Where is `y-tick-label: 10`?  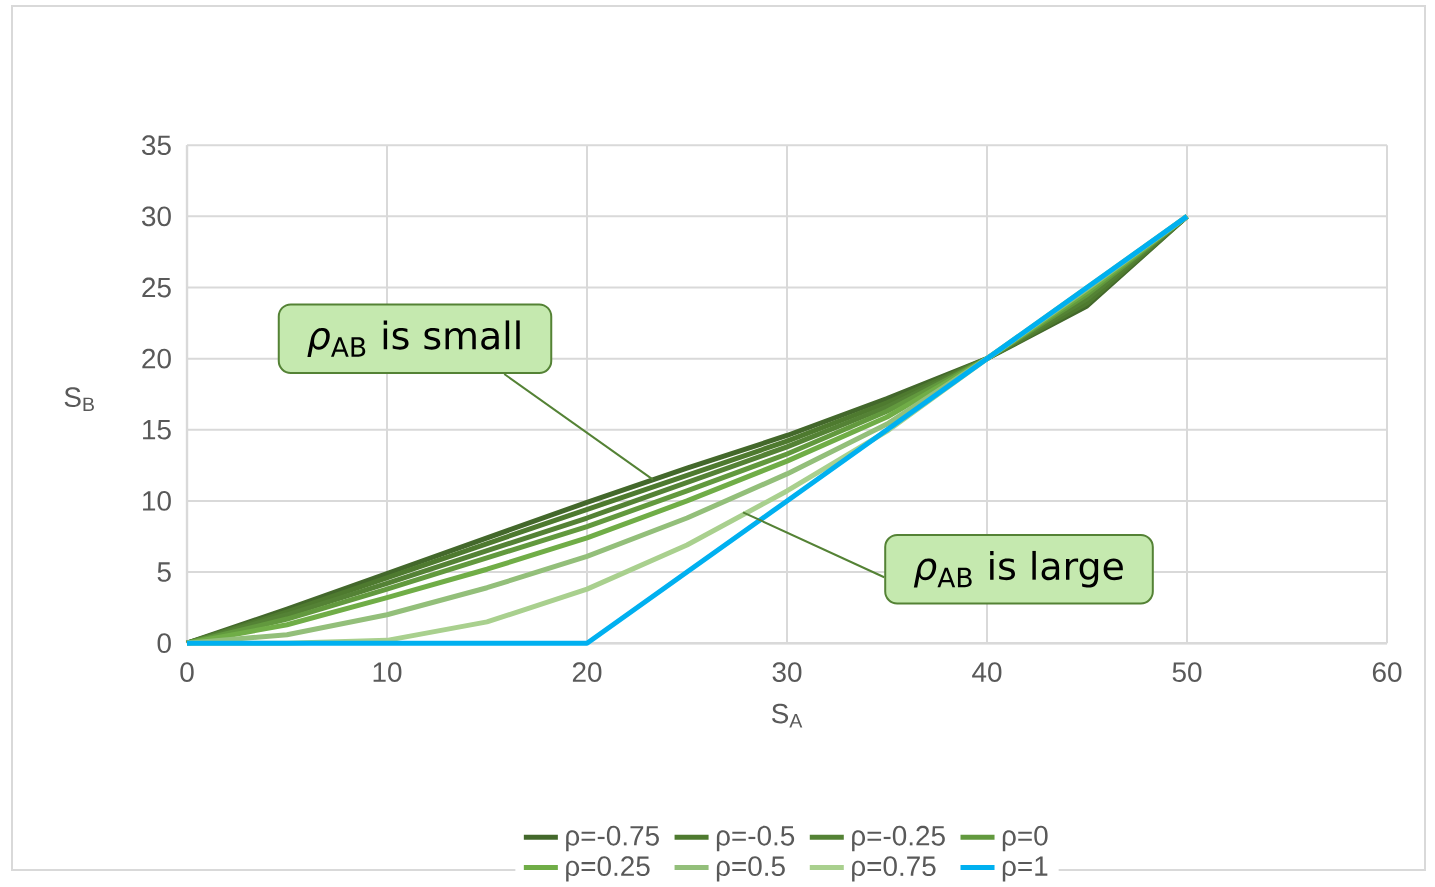 y-tick-label: 10 is located at coordinates (157, 501).